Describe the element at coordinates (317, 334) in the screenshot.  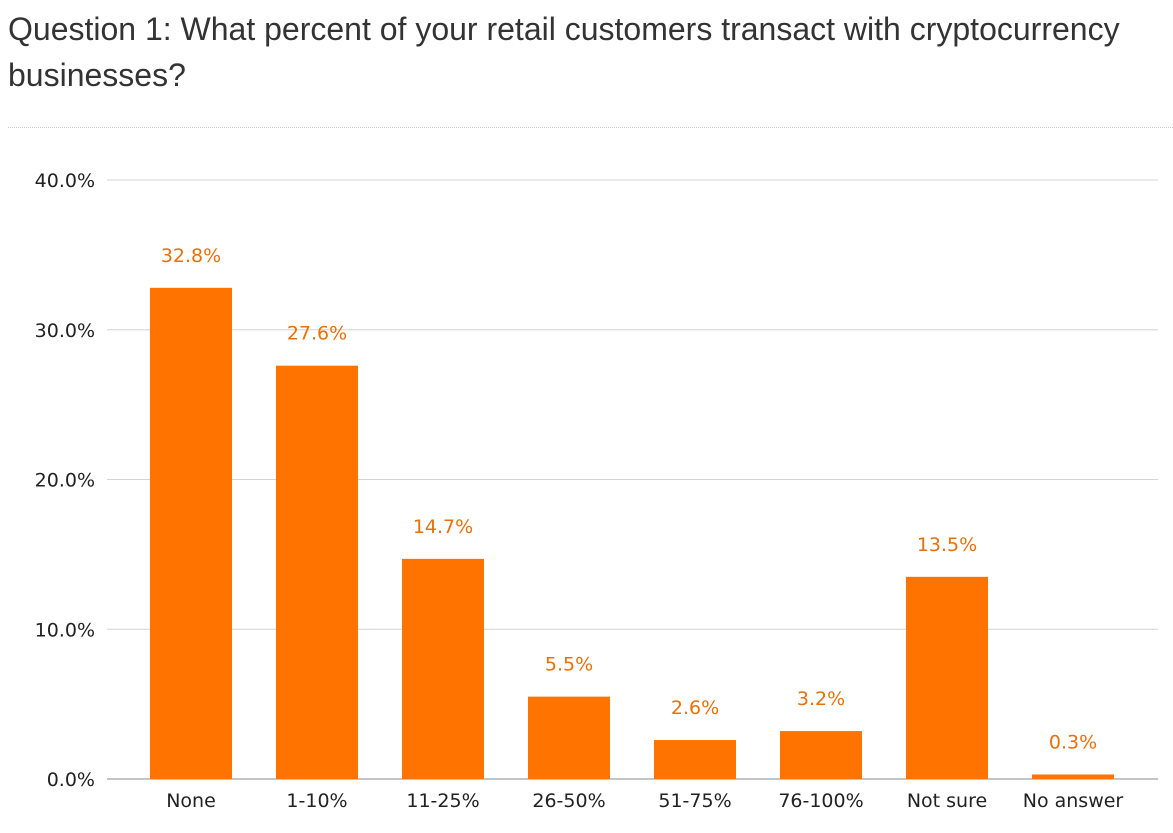
I see `data-label: 27.6%` at that location.